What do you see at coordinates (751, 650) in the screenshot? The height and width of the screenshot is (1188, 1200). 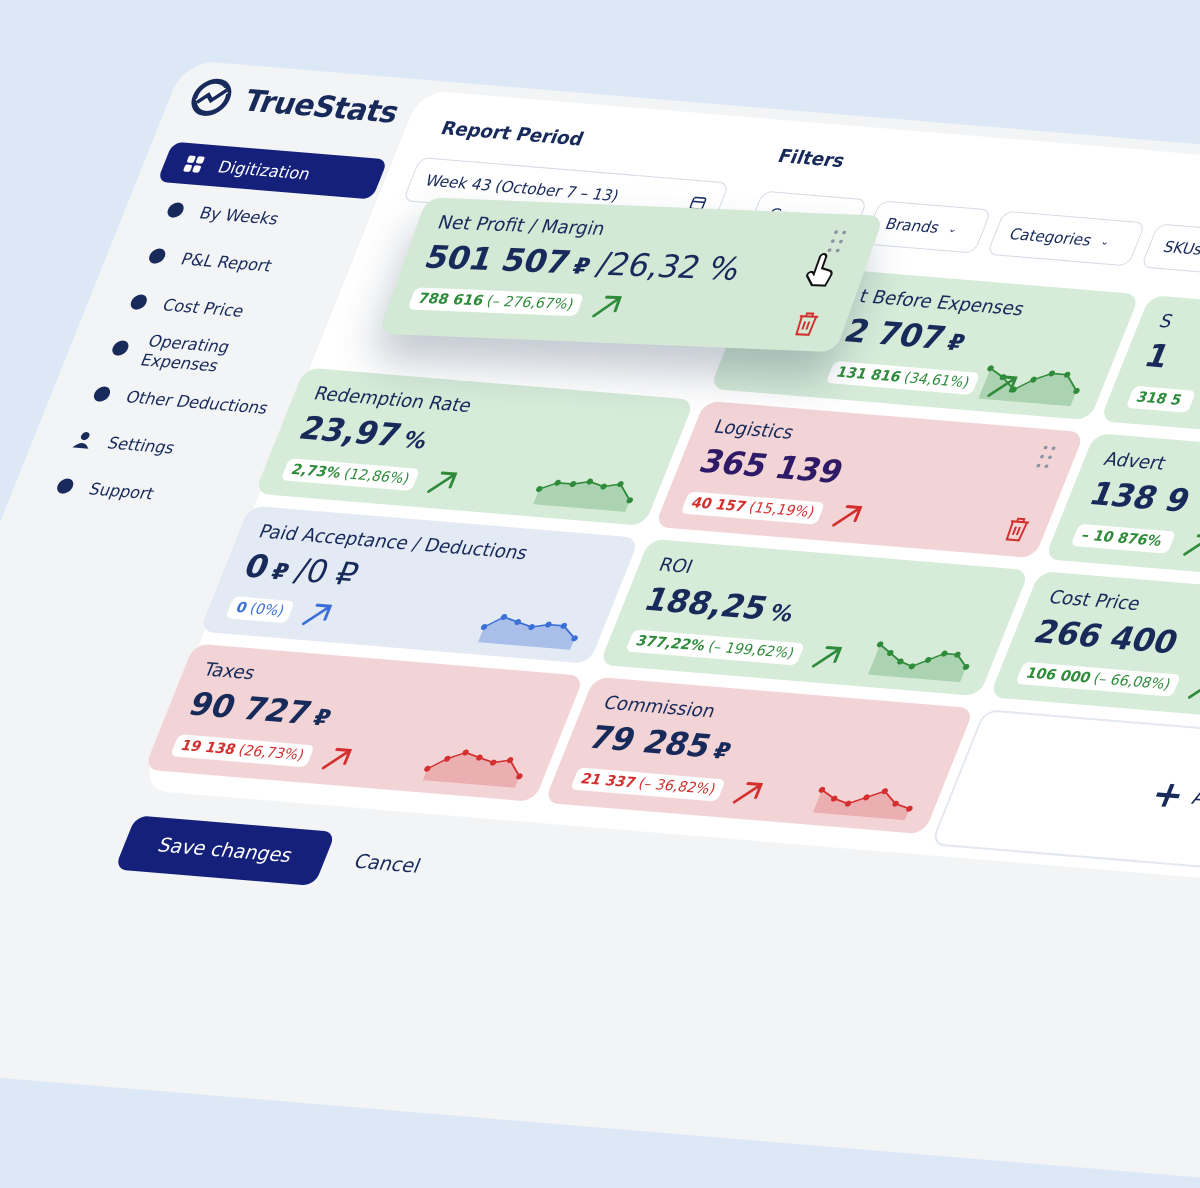 I see `change-pct: (– 199,62%)` at bounding box center [751, 650].